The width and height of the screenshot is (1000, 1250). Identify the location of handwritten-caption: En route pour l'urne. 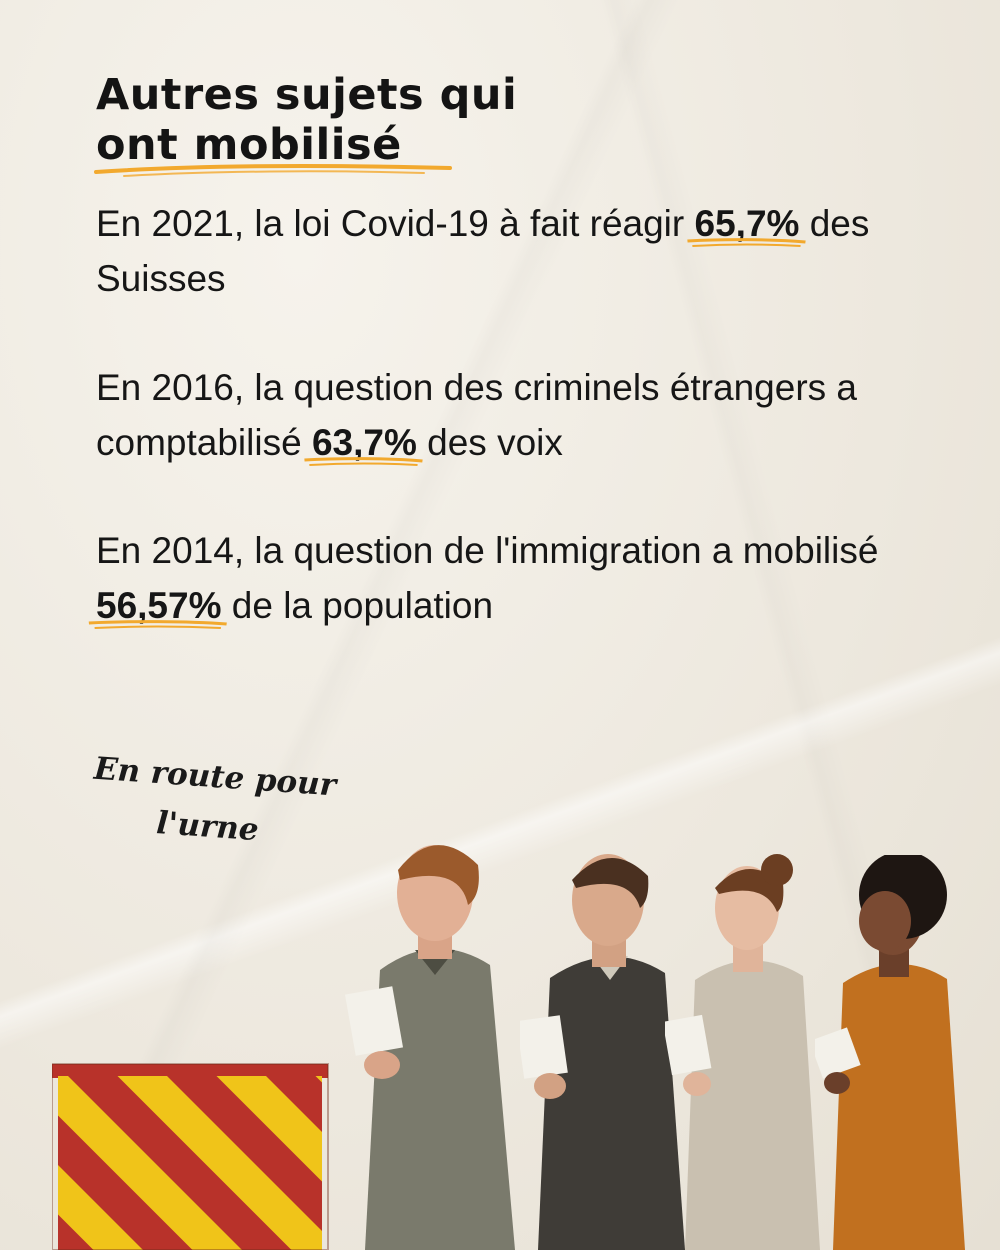
(213, 802).